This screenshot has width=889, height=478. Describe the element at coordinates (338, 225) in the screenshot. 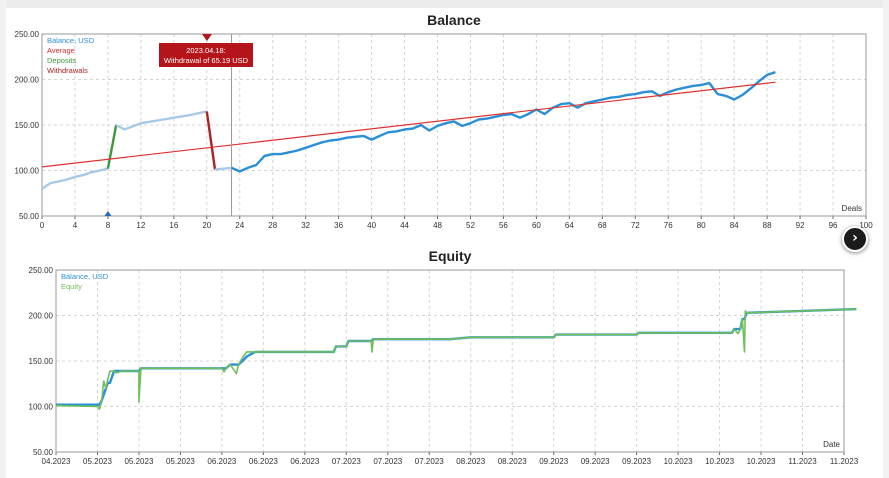

I see `x-tick-label: 36` at that location.